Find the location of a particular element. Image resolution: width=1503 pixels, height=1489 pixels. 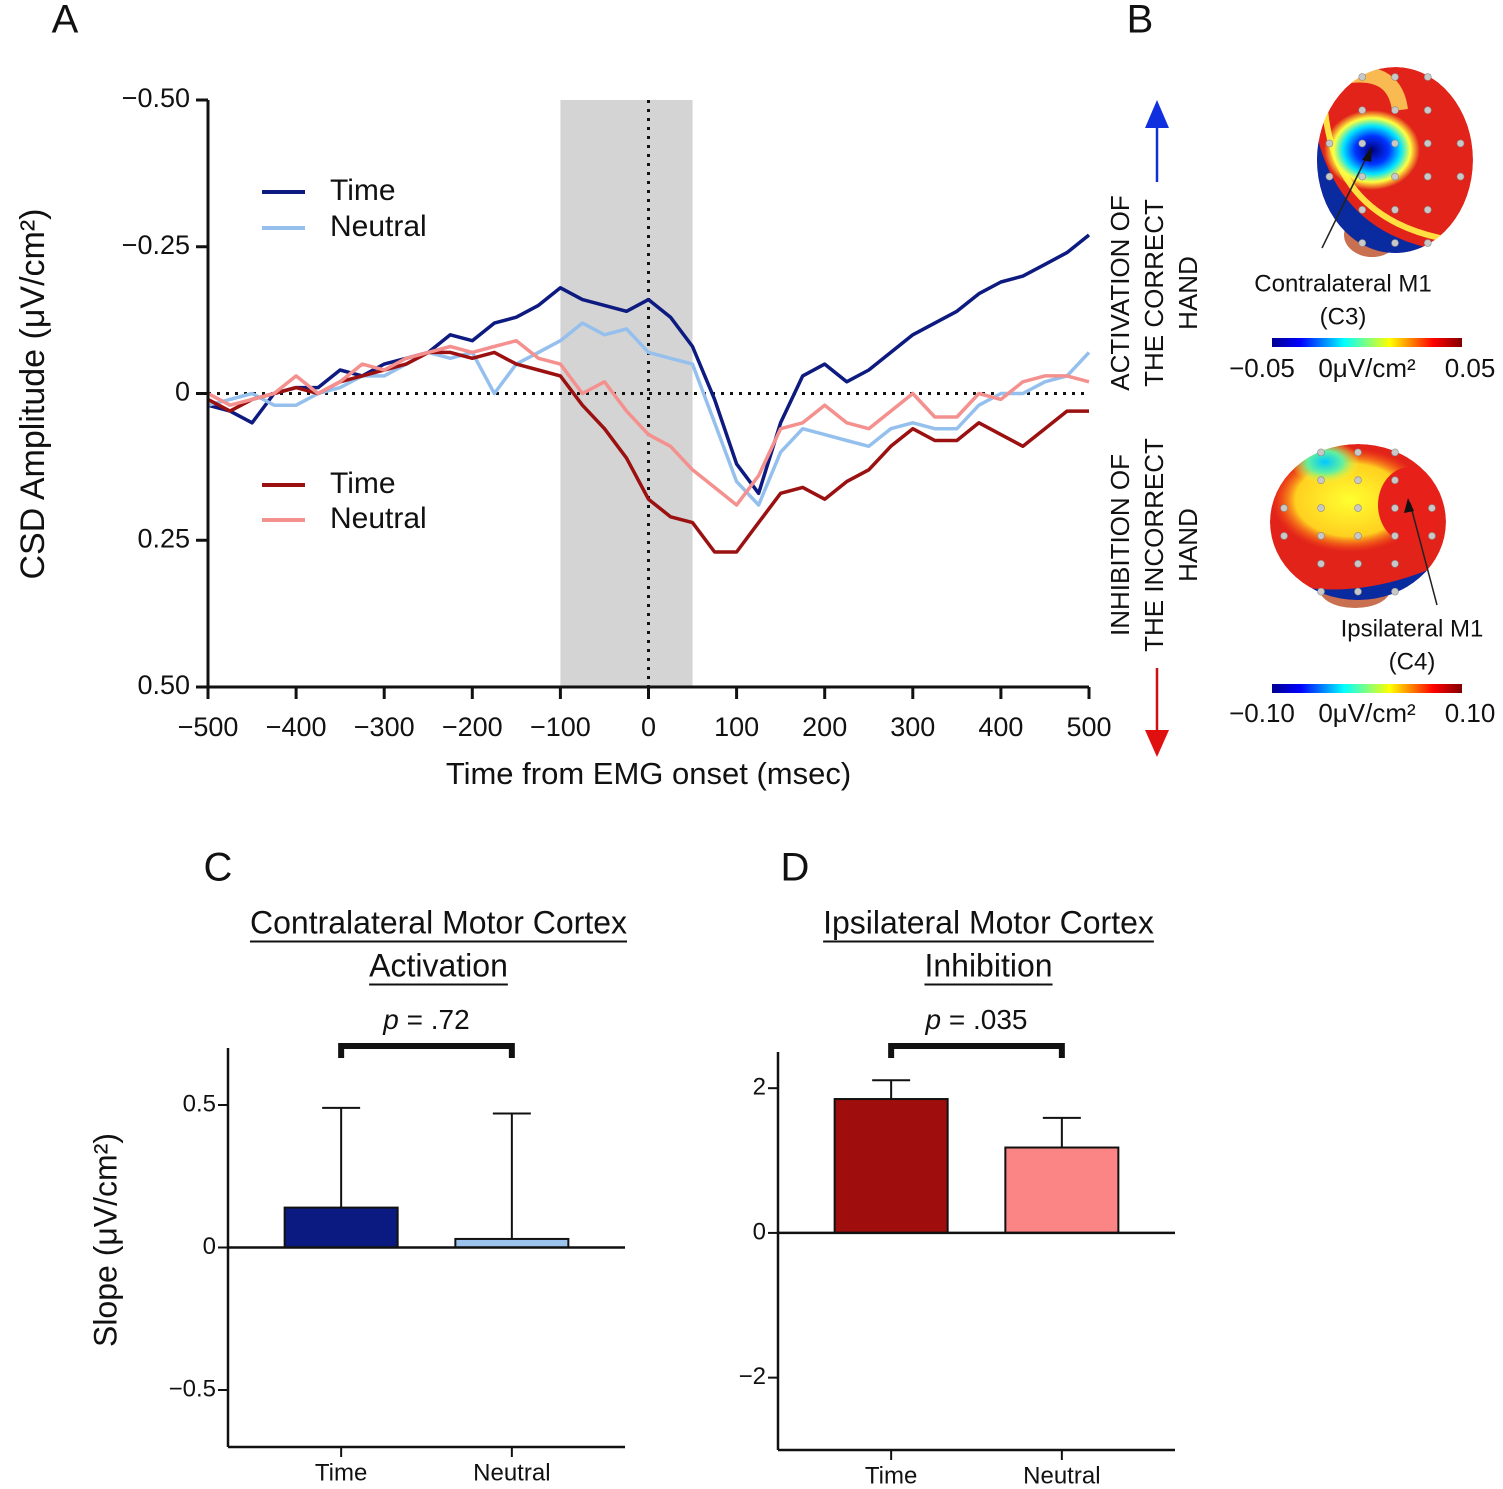

colorbar-tick-label: 0.05 is located at coordinates (1470, 368).